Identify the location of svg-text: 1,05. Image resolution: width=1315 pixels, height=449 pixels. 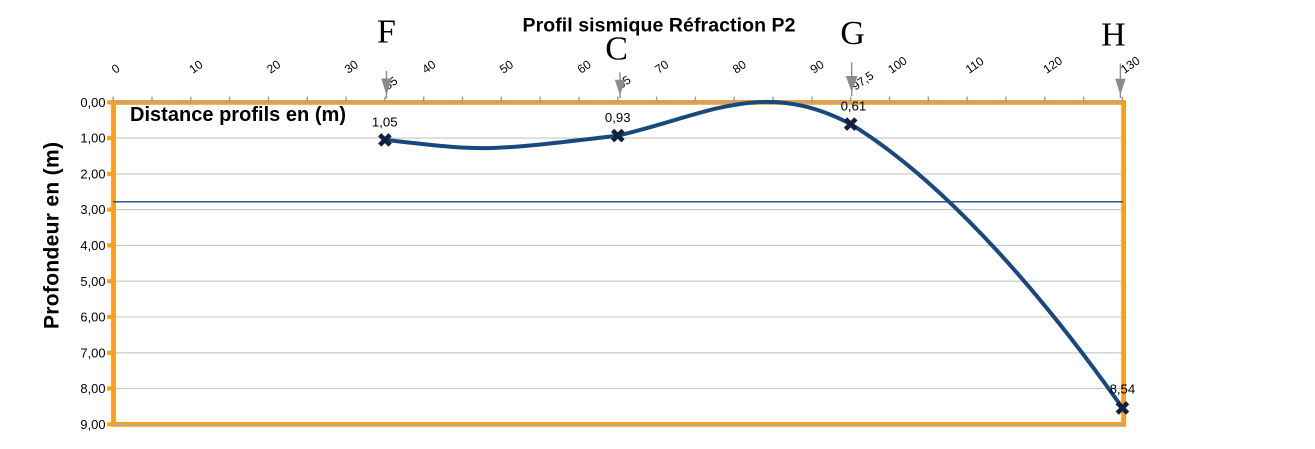
(385, 121).